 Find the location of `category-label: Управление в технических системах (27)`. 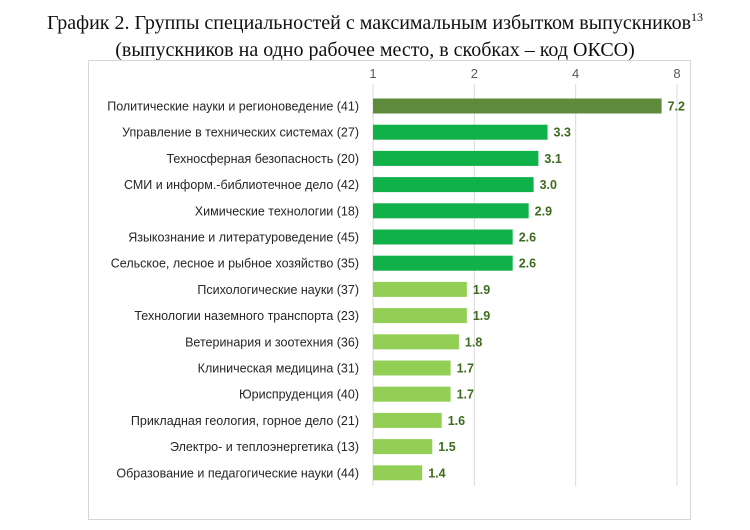

category-label: Управление в технических системах (27) is located at coordinates (240, 133).